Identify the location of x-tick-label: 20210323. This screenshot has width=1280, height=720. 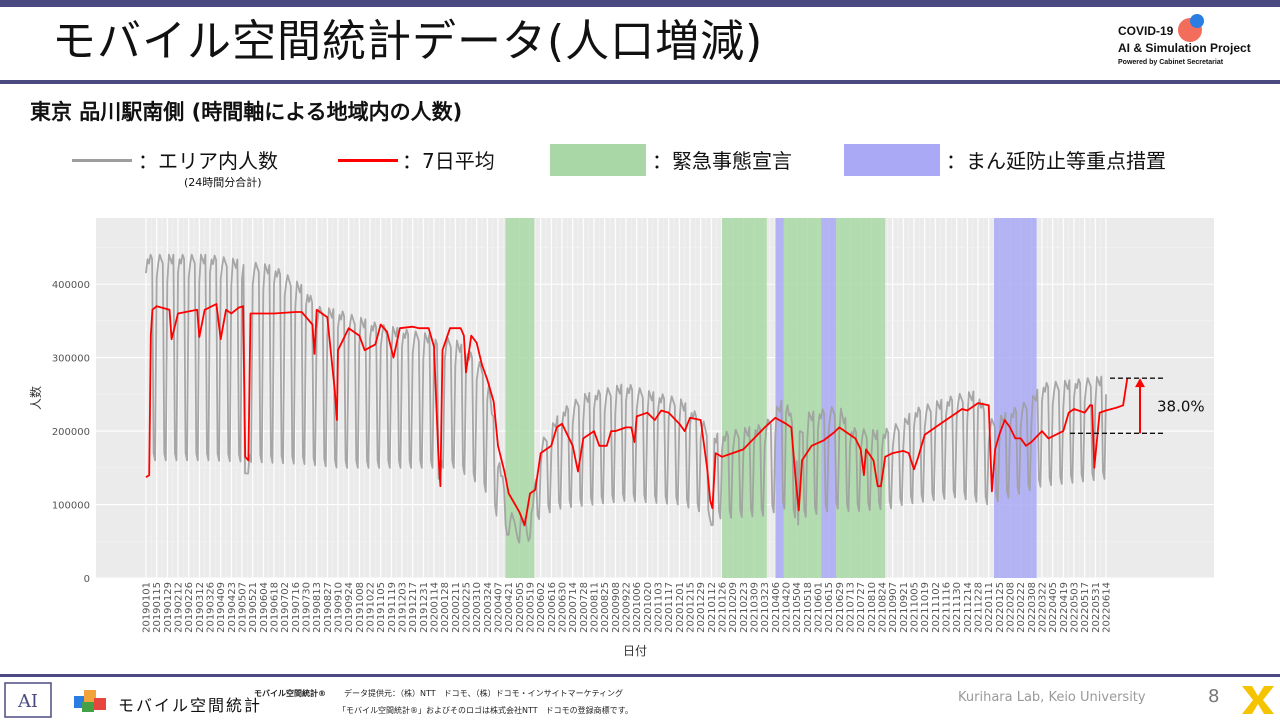
(765, 607).